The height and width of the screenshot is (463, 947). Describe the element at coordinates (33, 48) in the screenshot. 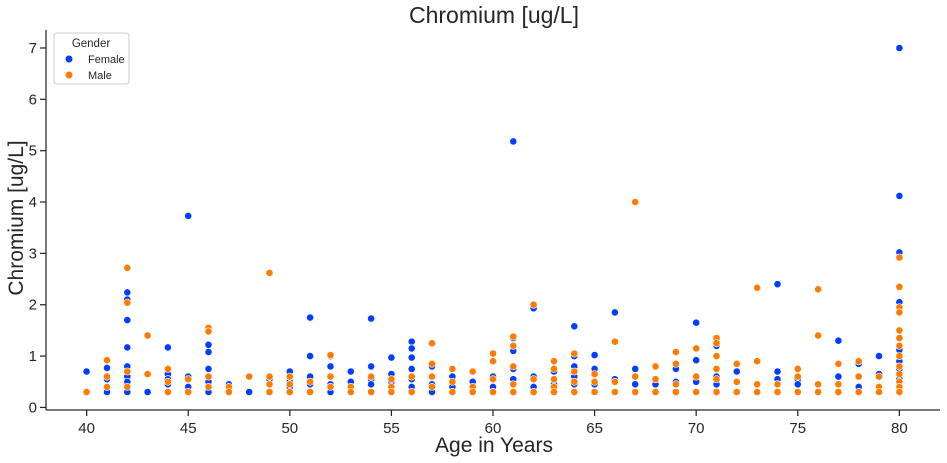

I see `y-tick-label: 7` at that location.